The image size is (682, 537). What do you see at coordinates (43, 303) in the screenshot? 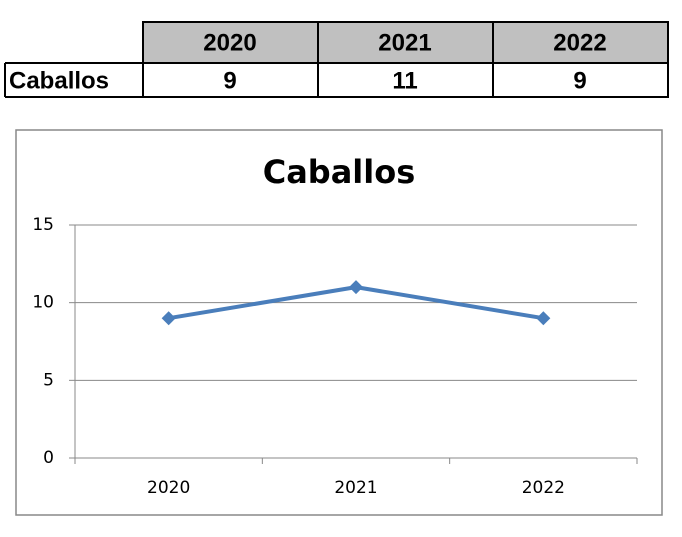
I see `y-tick-label: 10` at bounding box center [43, 303].